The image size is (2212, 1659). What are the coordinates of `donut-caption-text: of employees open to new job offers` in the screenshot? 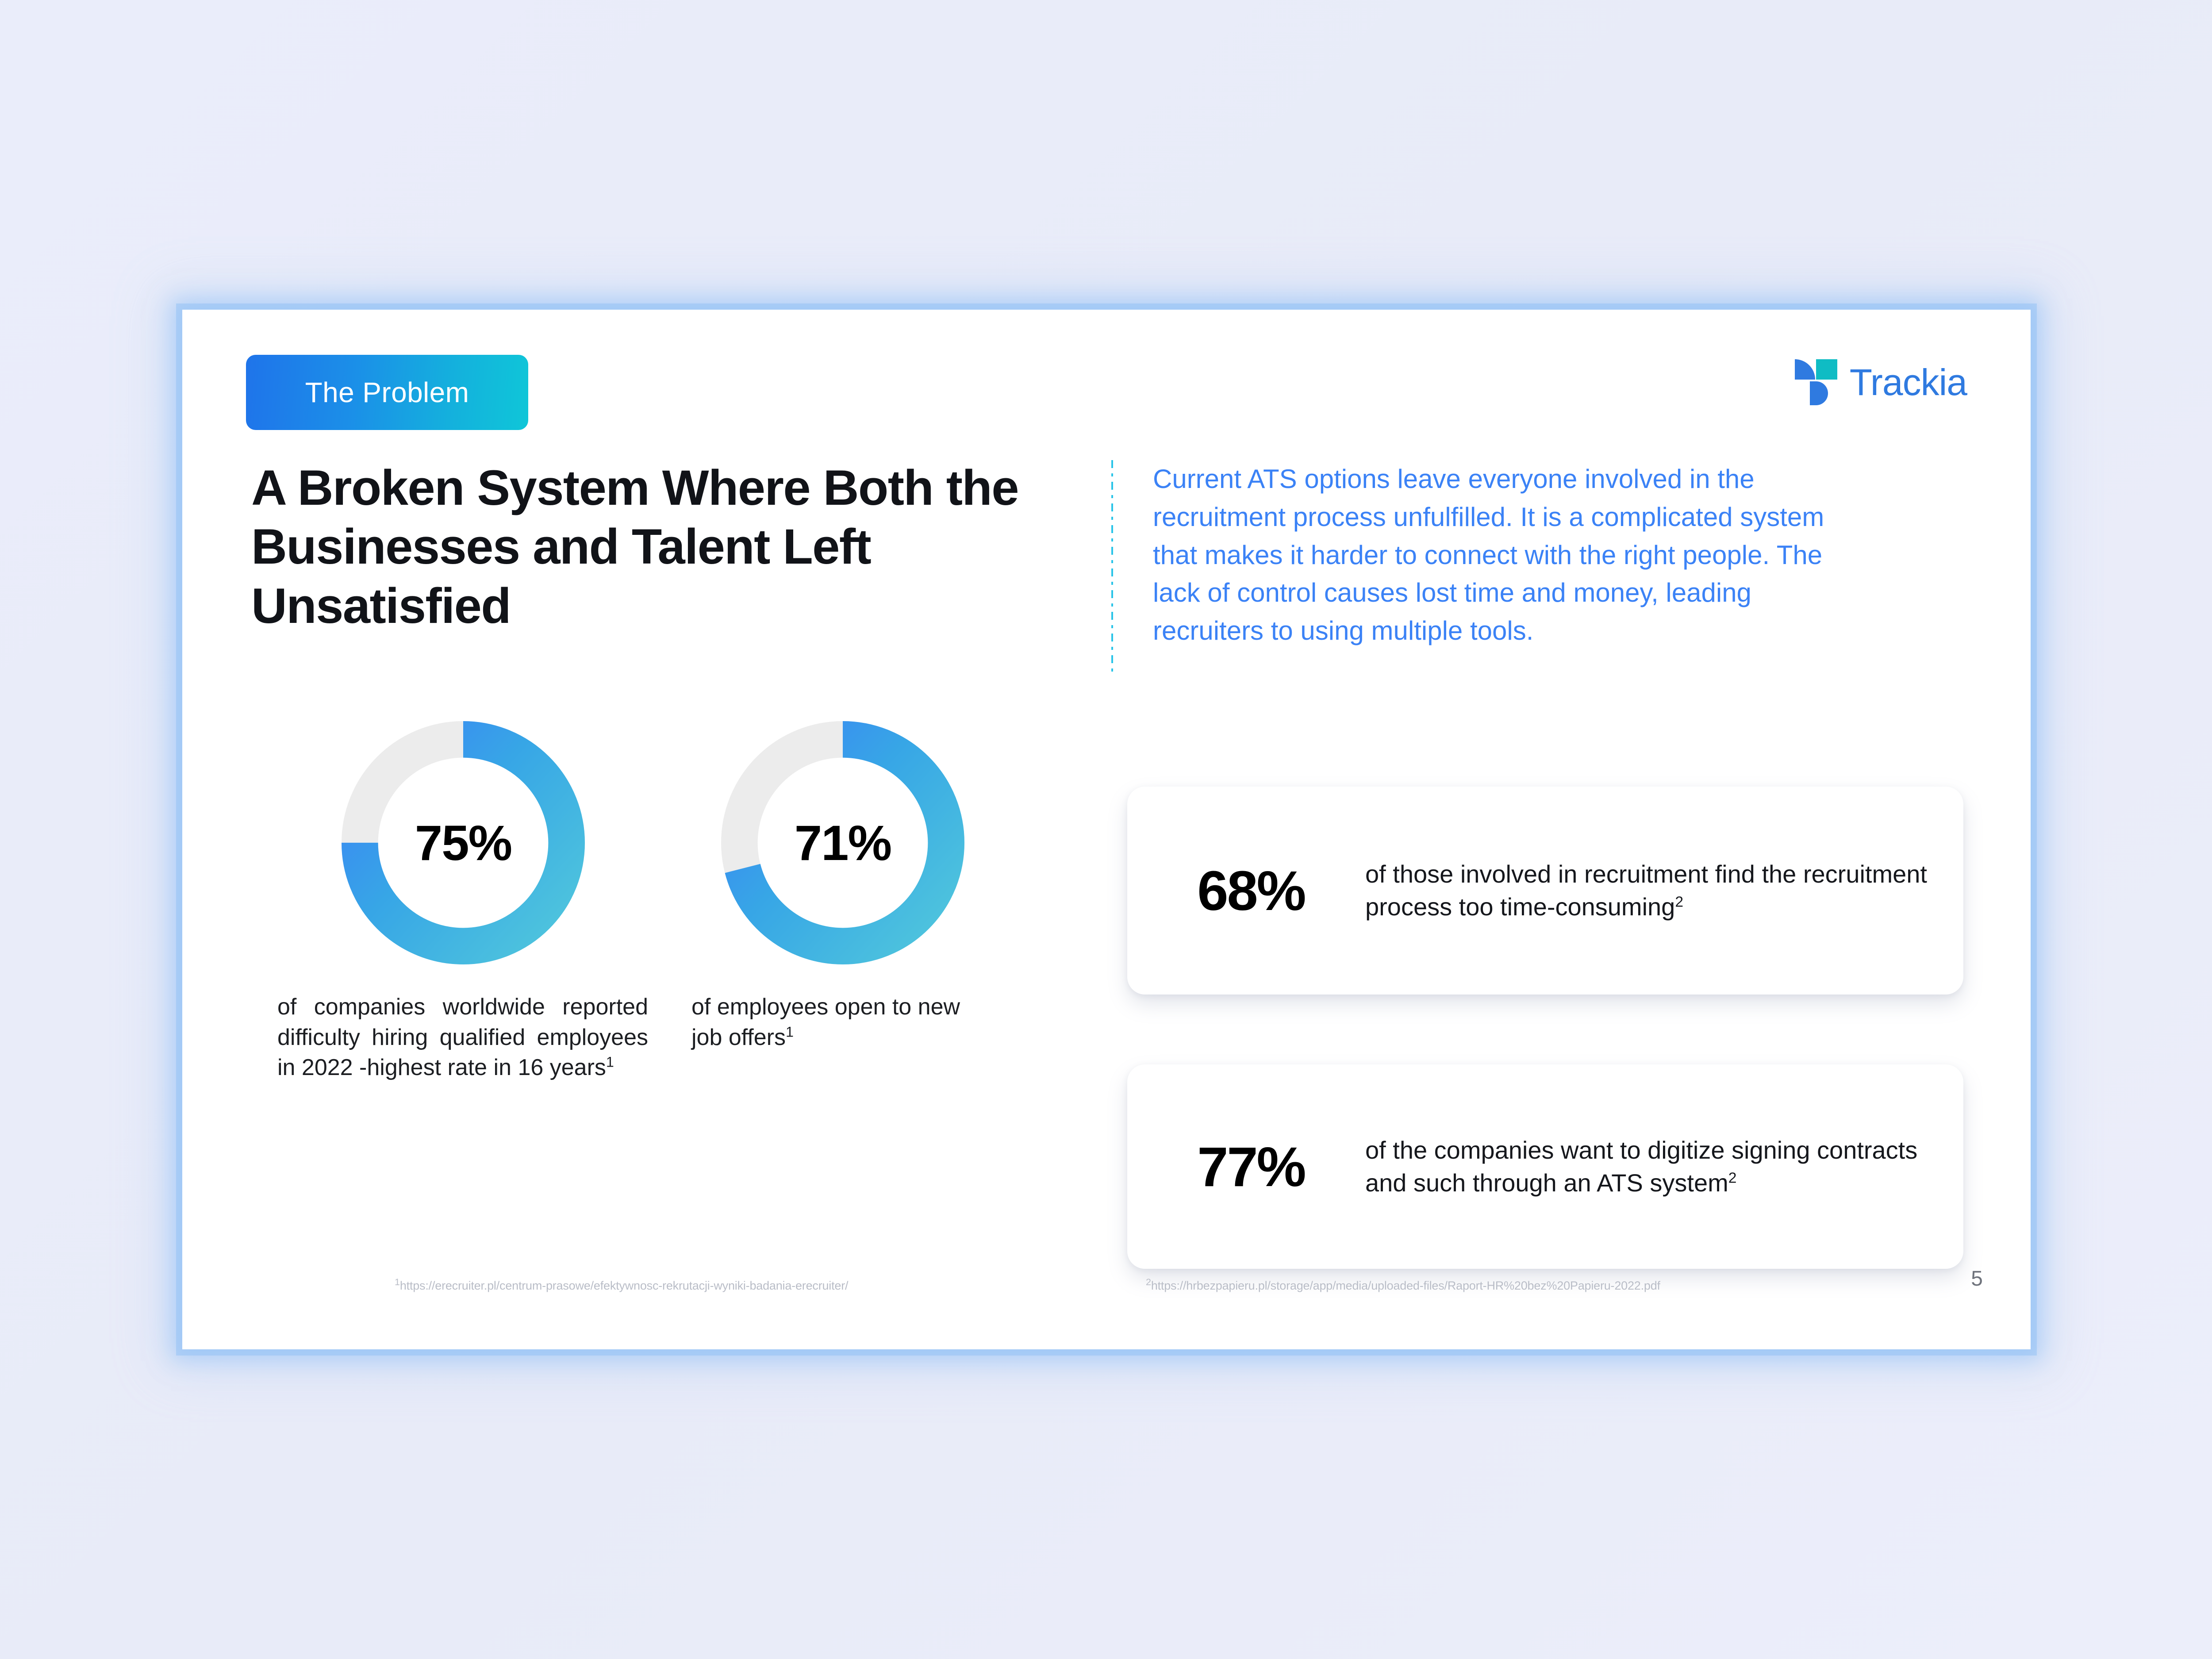 It's located at (826, 1022).